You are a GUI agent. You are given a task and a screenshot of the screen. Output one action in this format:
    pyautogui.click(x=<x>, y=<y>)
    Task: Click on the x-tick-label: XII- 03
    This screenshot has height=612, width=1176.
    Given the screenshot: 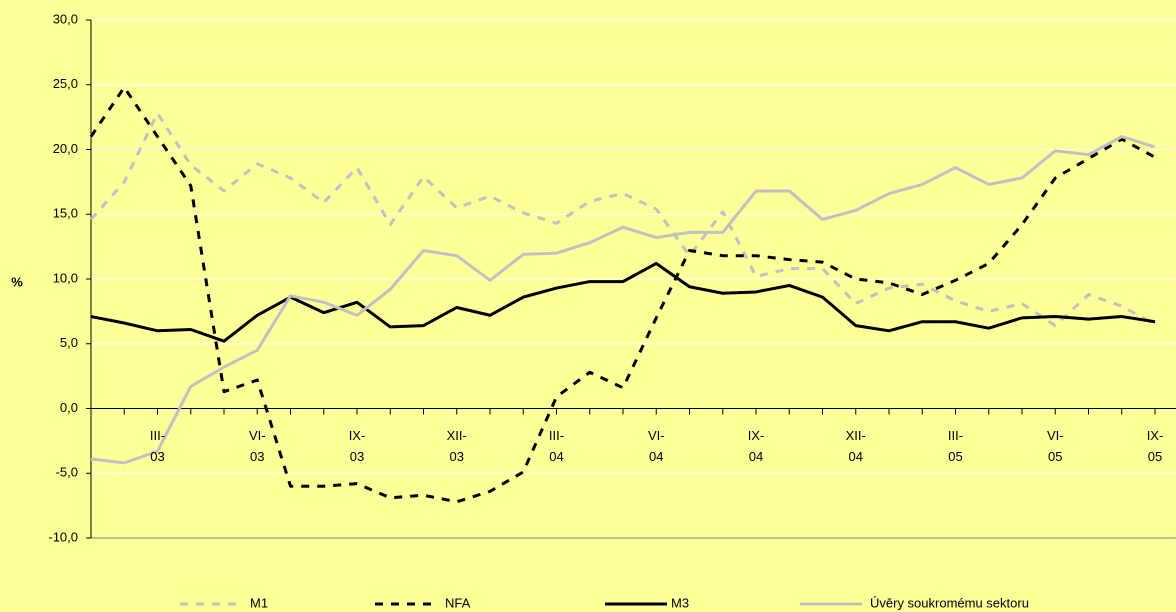 What is the action you would take?
    pyautogui.click(x=456, y=445)
    